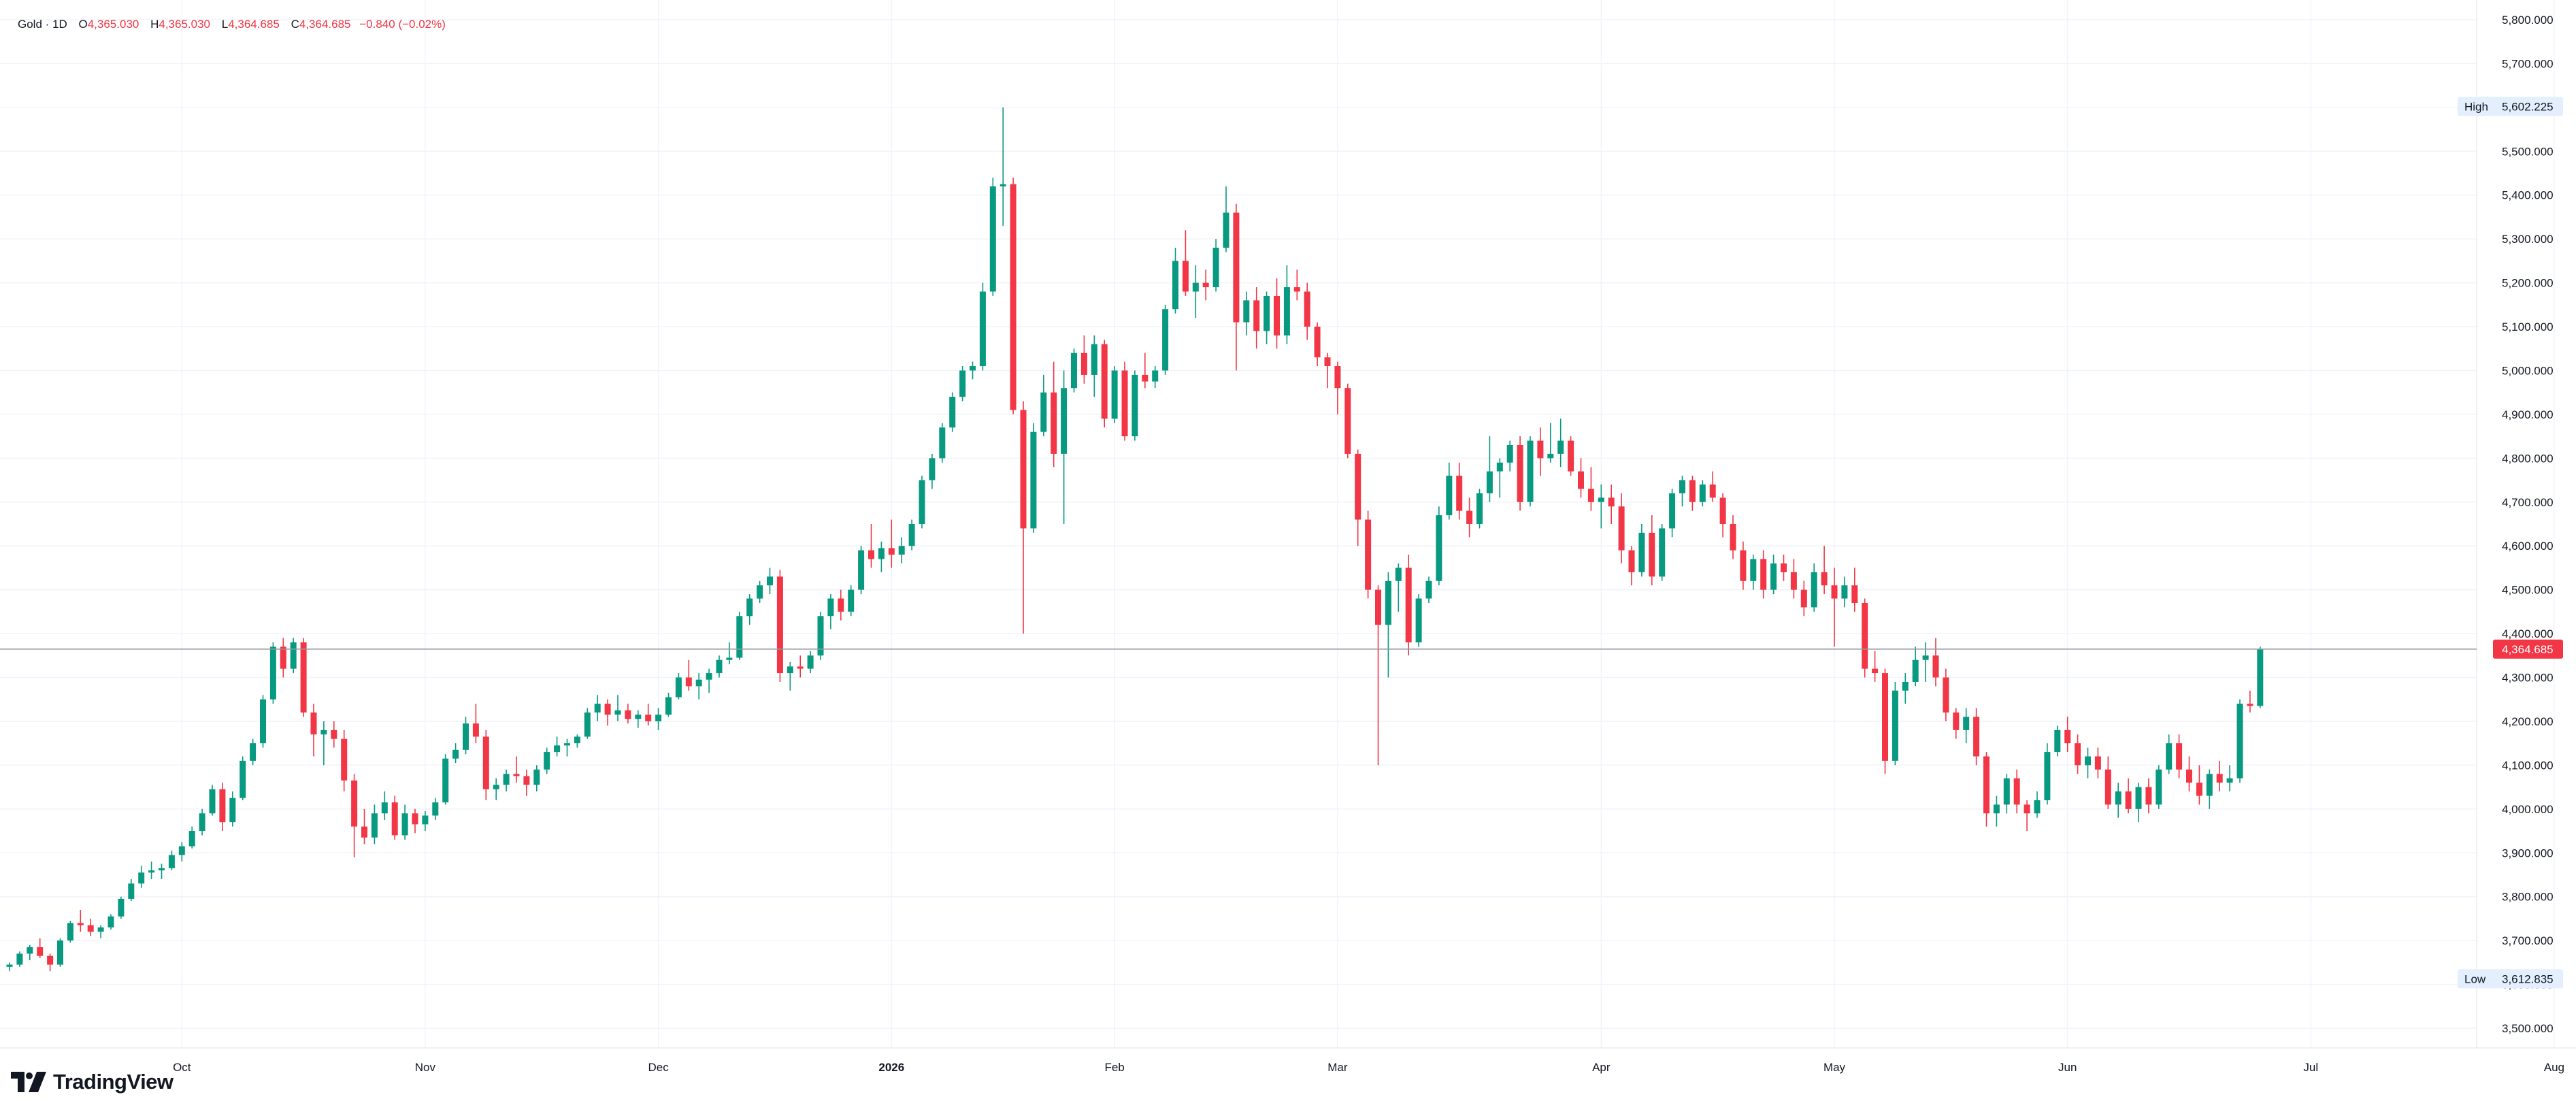  Describe the element at coordinates (891, 1068) in the screenshot. I see `time-tick-label: 2026` at that location.